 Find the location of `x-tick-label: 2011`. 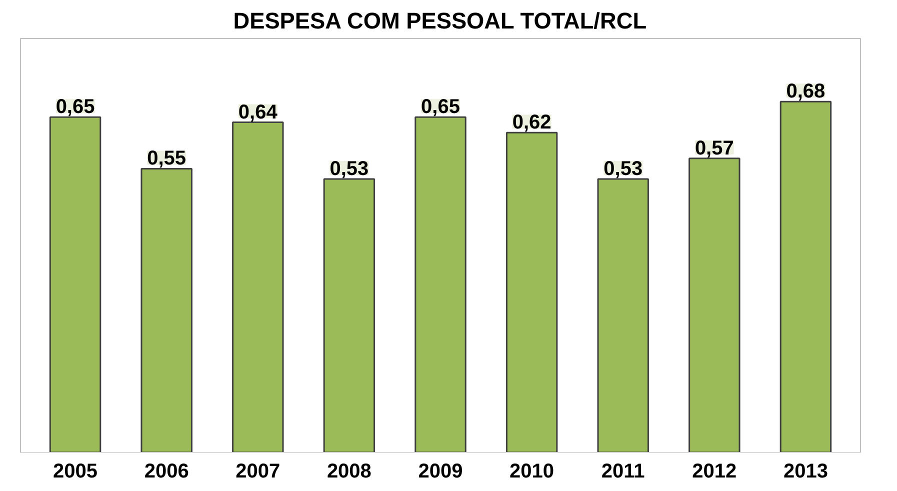

x-tick-label: 2011 is located at coordinates (623, 471).